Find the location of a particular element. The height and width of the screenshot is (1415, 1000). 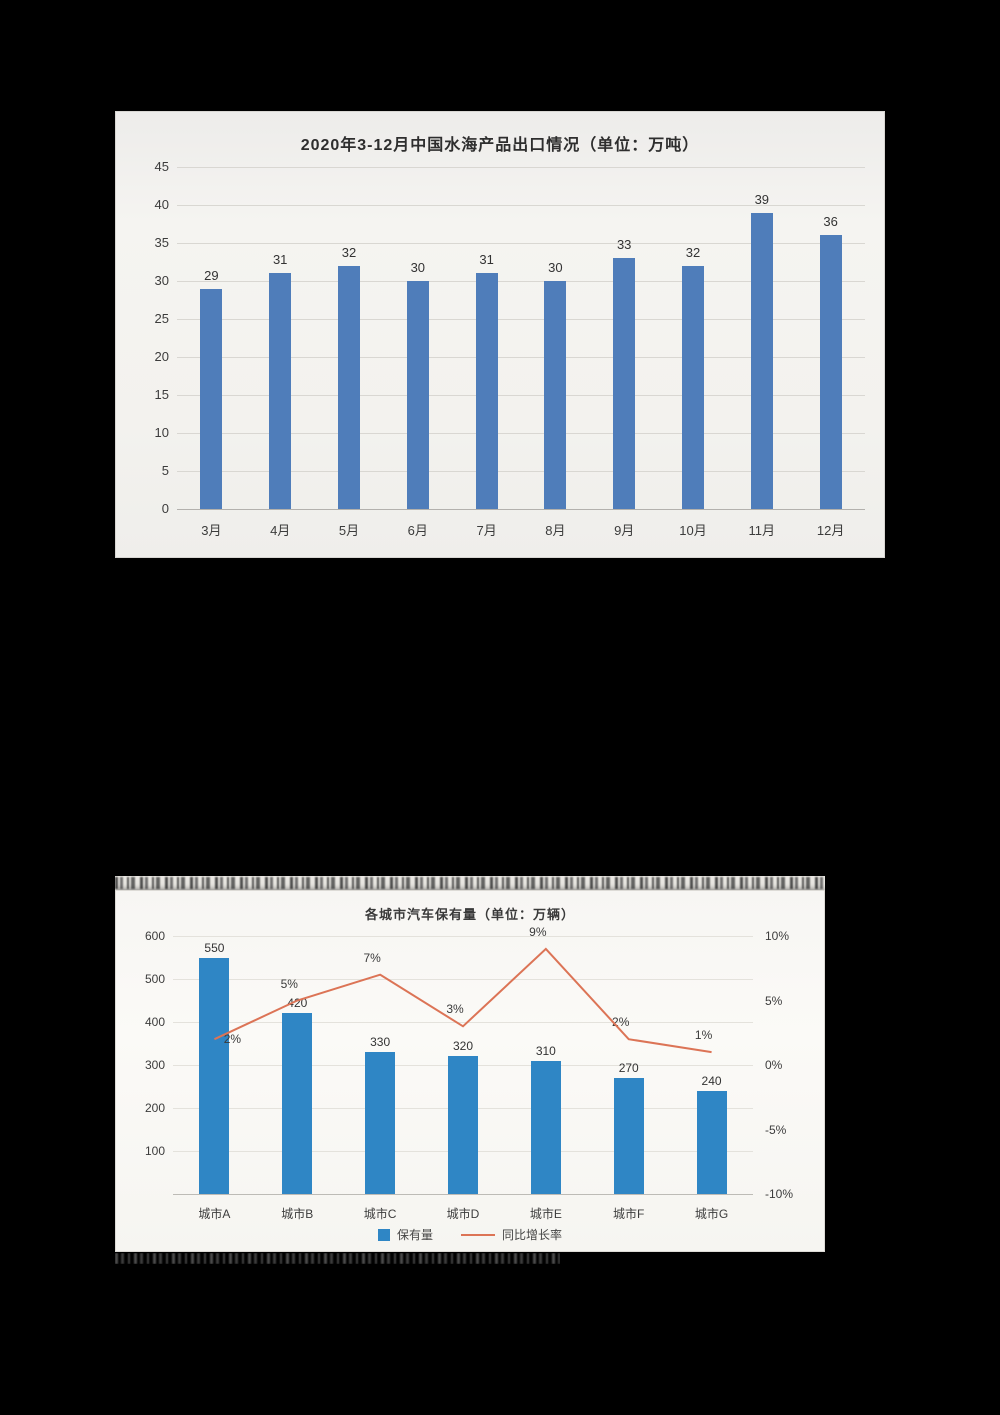

y-axis-label: 0 is located at coordinates (165, 508).